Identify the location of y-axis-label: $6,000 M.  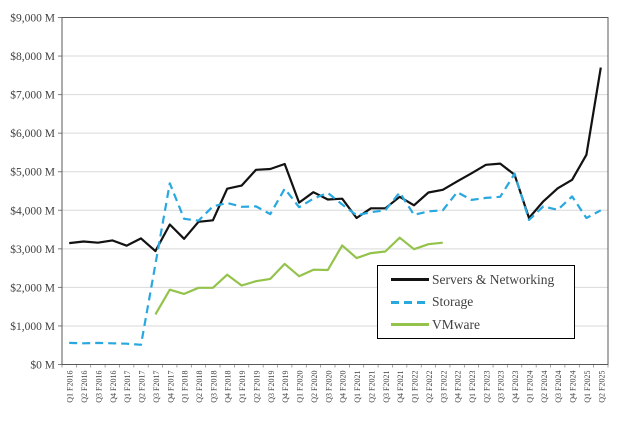
(32, 133).